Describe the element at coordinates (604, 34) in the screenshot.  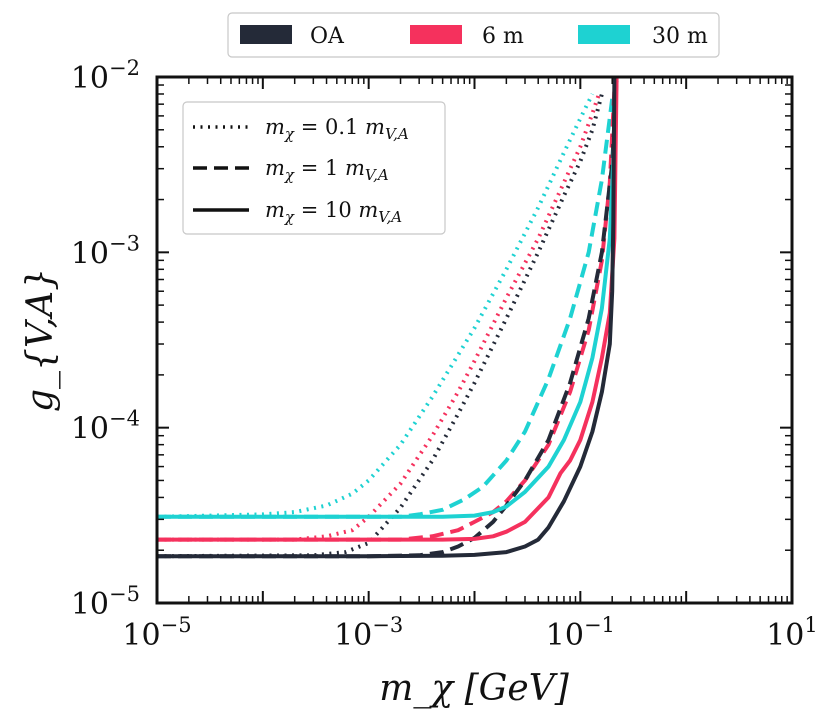
I see `legend-swatch-30m` at that location.